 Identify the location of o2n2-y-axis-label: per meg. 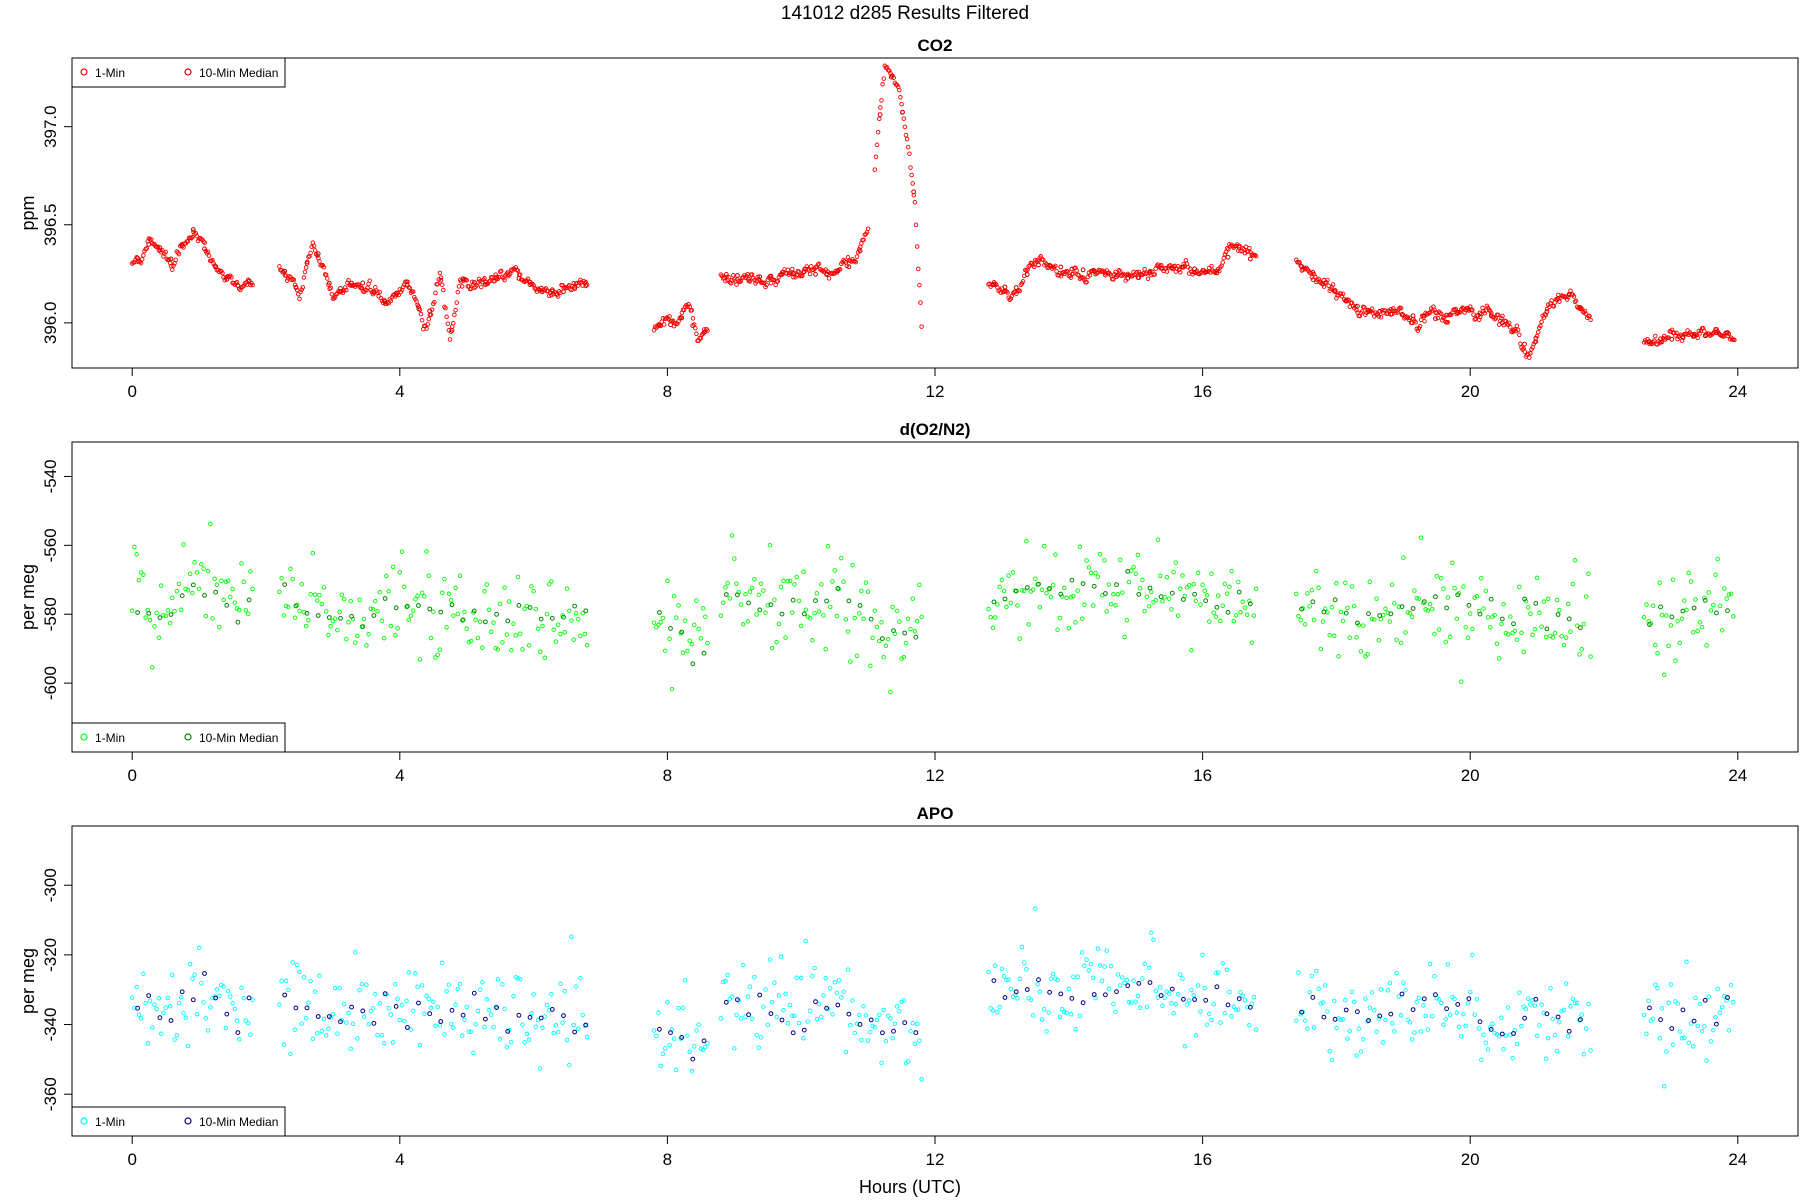
(28, 597).